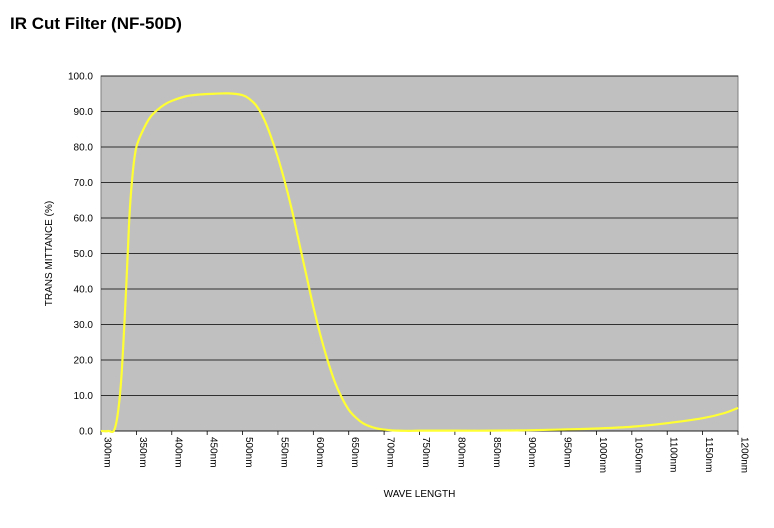 Image resolution: width=774 pixels, height=528 pixels. I want to click on x-tick-label: 500nm, so click(248, 452).